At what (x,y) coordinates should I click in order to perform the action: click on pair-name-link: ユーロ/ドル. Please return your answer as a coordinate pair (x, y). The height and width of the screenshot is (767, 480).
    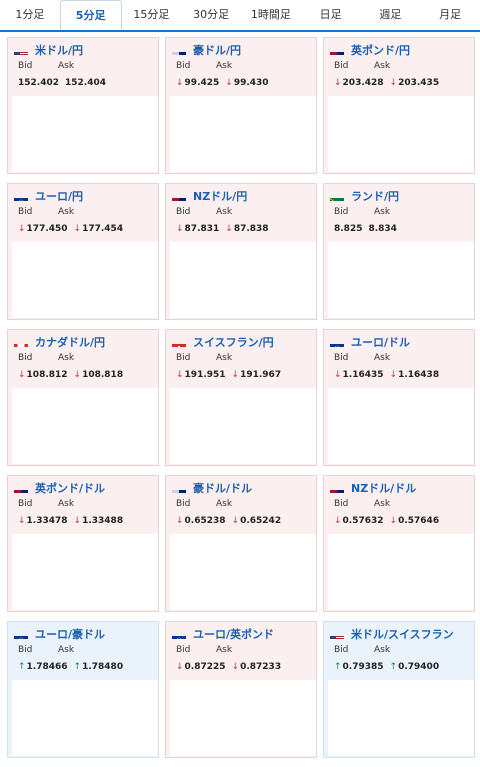
    Looking at the image, I should click on (381, 342).